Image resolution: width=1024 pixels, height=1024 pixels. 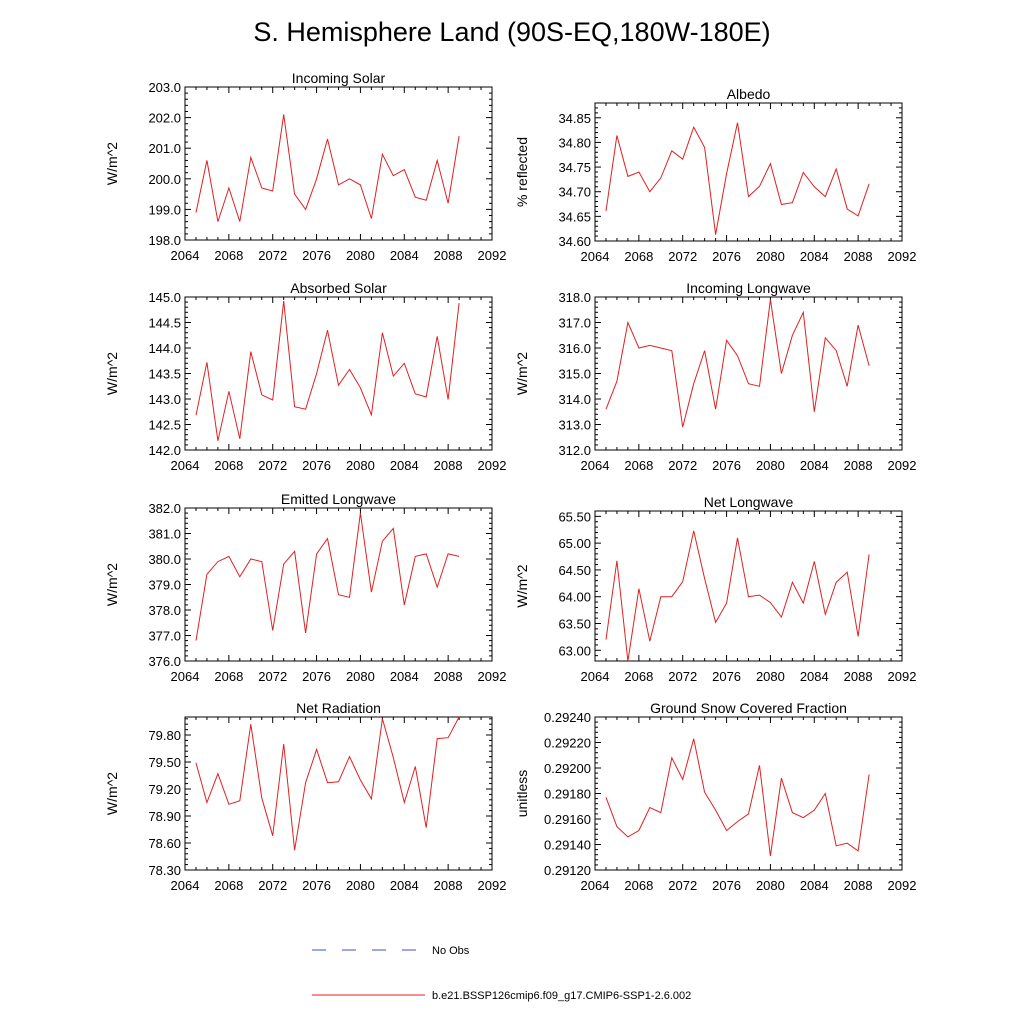 What do you see at coordinates (567, 845) in the screenshot?
I see `y-tick-label: 0.29140` at bounding box center [567, 845].